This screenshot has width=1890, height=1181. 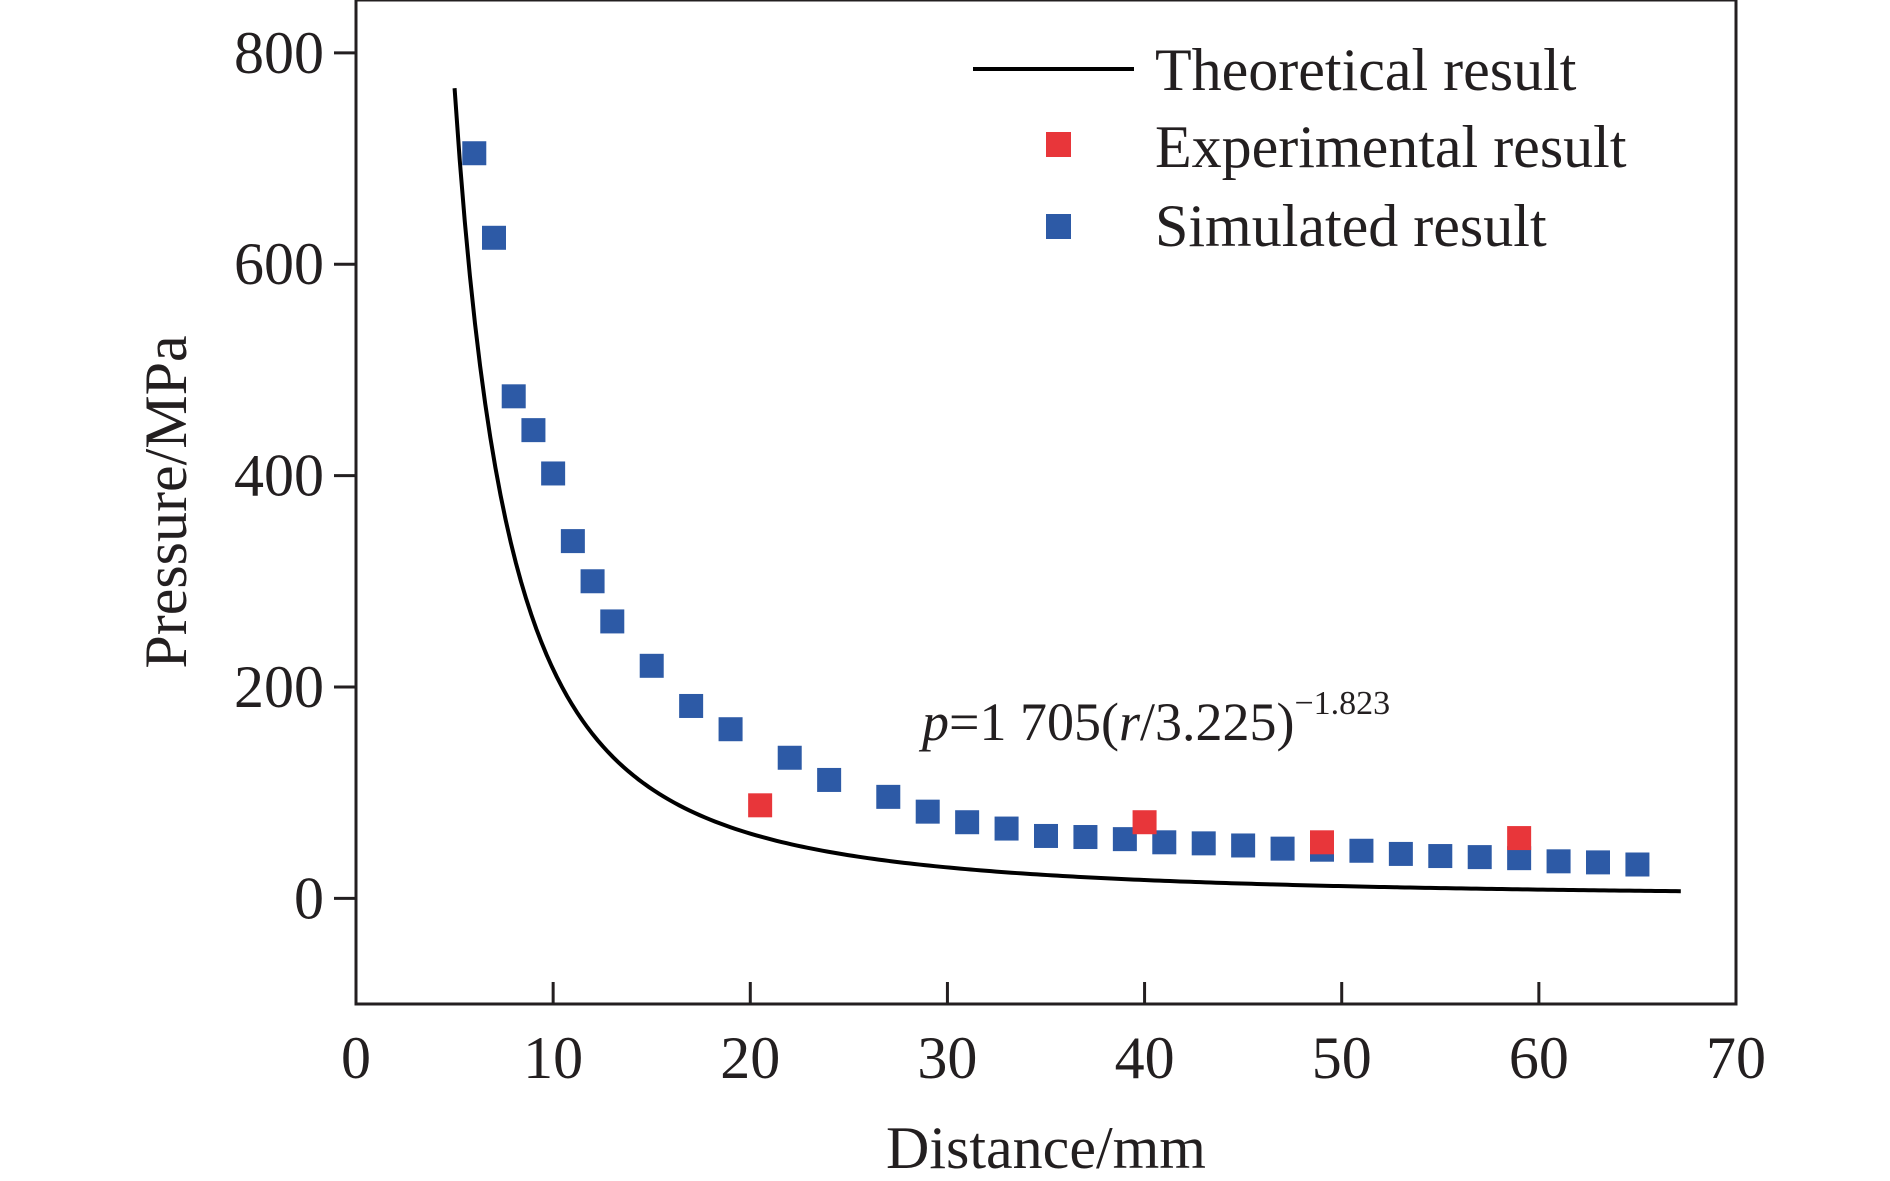 What do you see at coordinates (1145, 1058) in the screenshot?
I see `x-tick-label: 40` at bounding box center [1145, 1058].